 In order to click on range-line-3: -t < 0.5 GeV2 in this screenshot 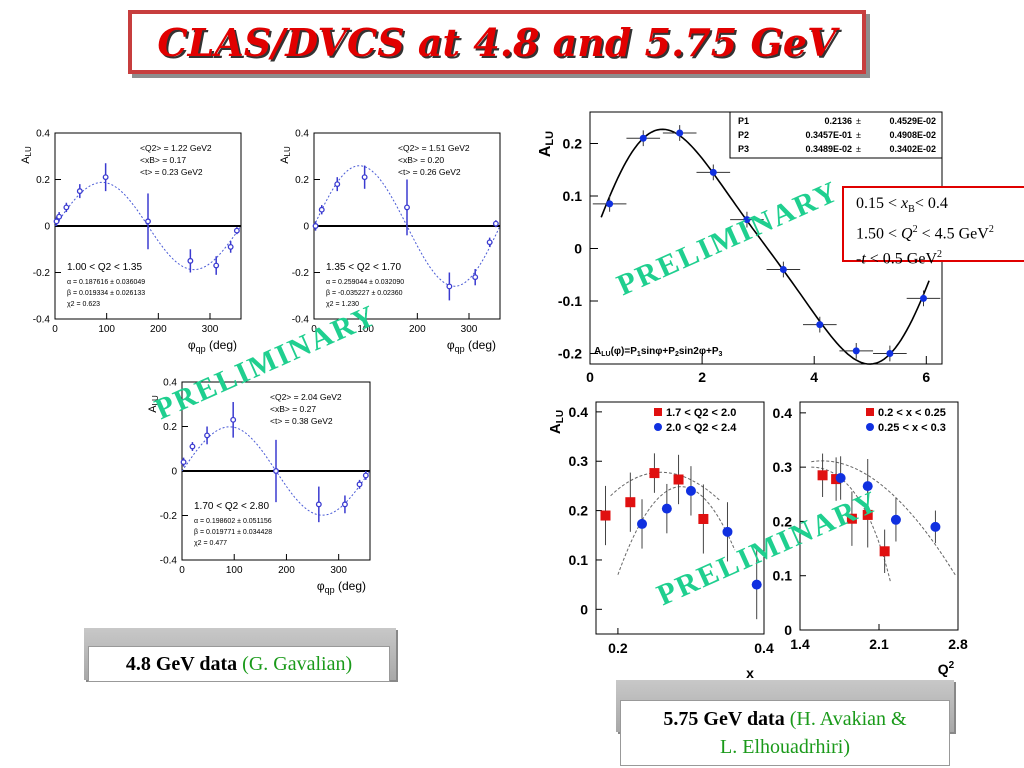, I will do `click(899, 257)`.